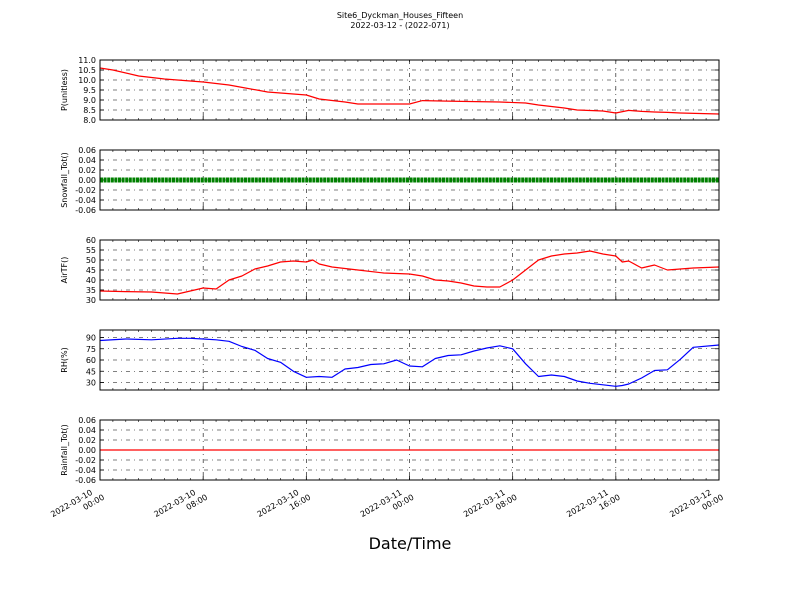 Image resolution: width=800 pixels, height=604 pixels. What do you see at coordinates (89, 120) in the screenshot?
I see `y-tick-label: 8.0` at bounding box center [89, 120].